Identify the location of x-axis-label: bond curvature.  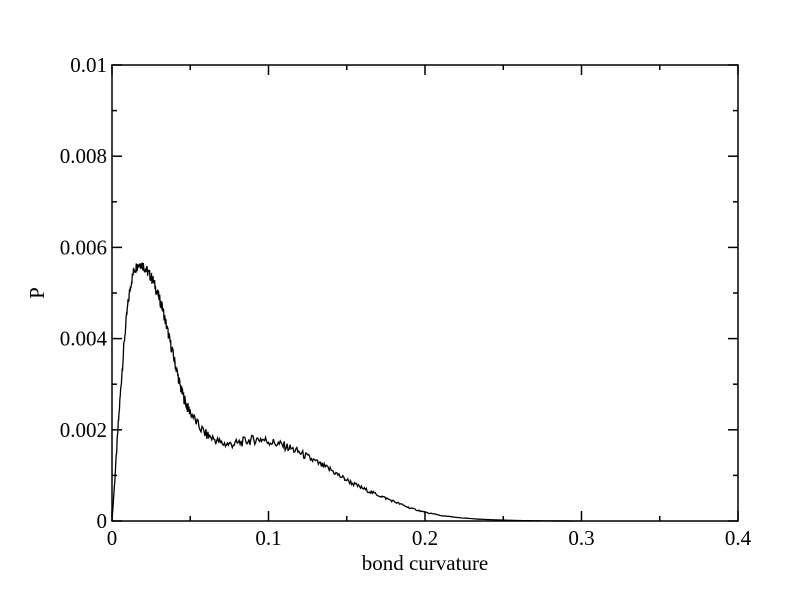
(425, 563).